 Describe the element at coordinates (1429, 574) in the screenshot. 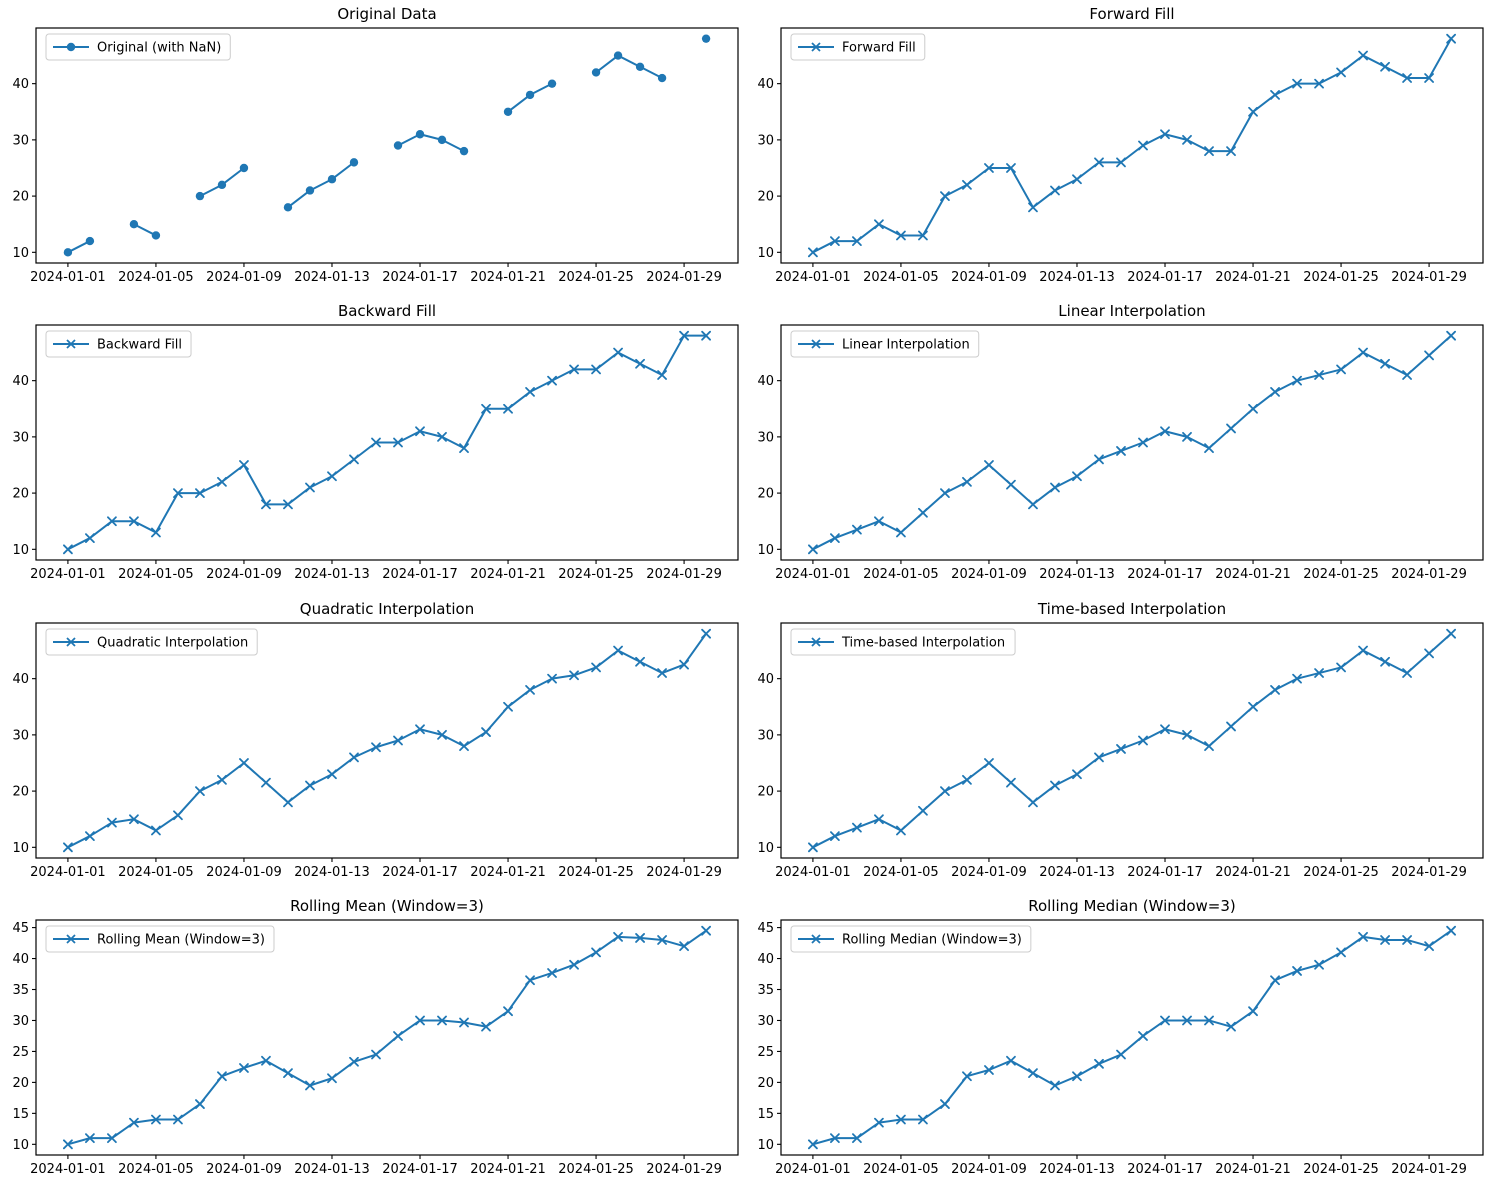

I see `x-tick-label: 2024-01-29` at that location.